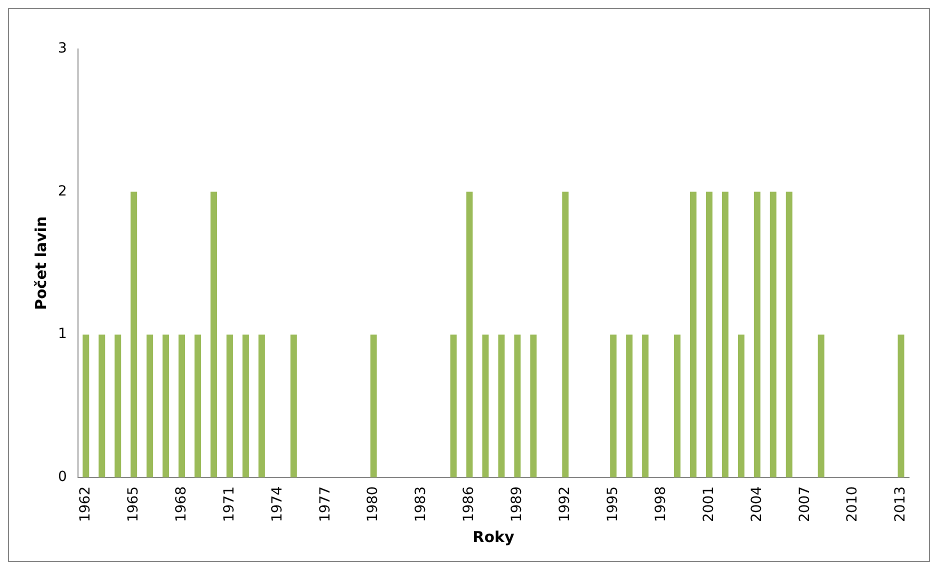  I want to click on y-tick-label: 3, so click(62, 48).